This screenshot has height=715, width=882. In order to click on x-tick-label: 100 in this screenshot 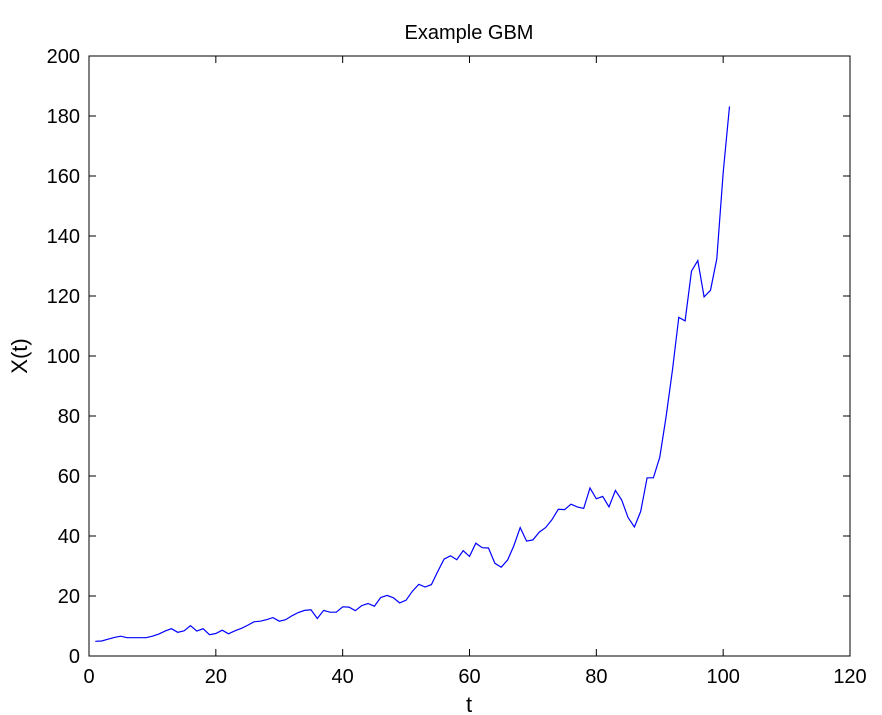, I will do `click(722, 677)`.